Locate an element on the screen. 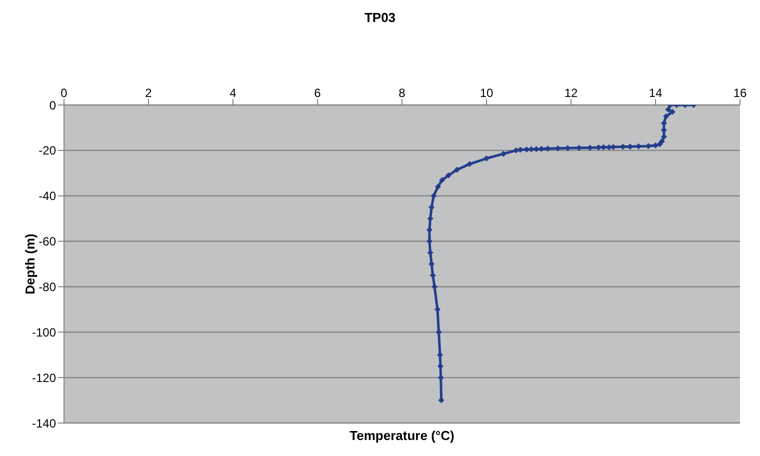 This screenshot has width=760, height=456. y-tick-label: 0 is located at coordinates (52, 105).